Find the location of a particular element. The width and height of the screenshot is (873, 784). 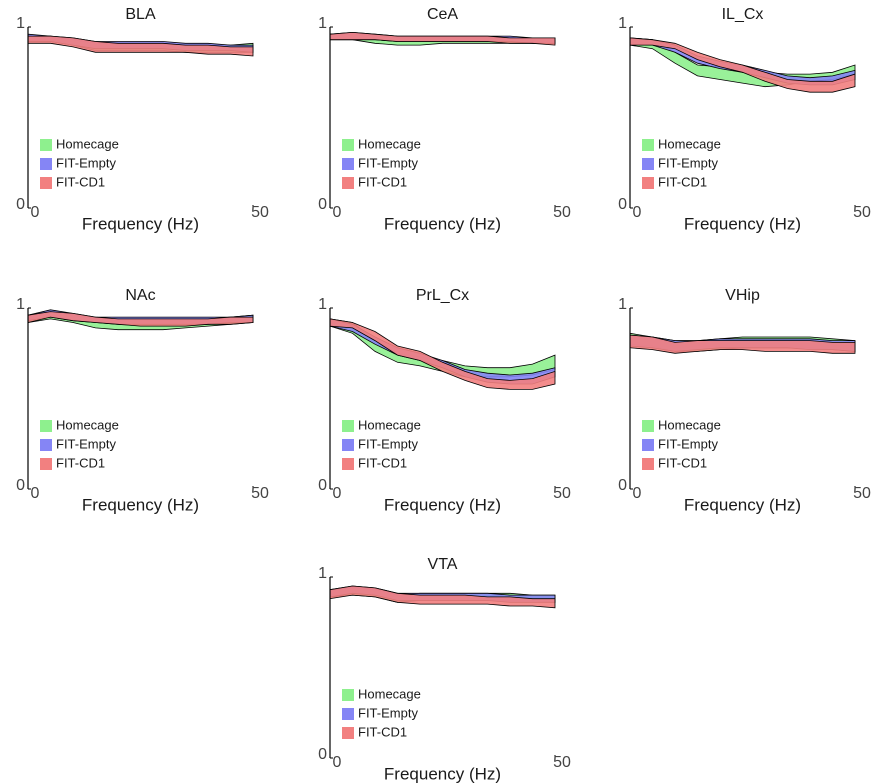

panel-title: BLA is located at coordinates (140, 14).